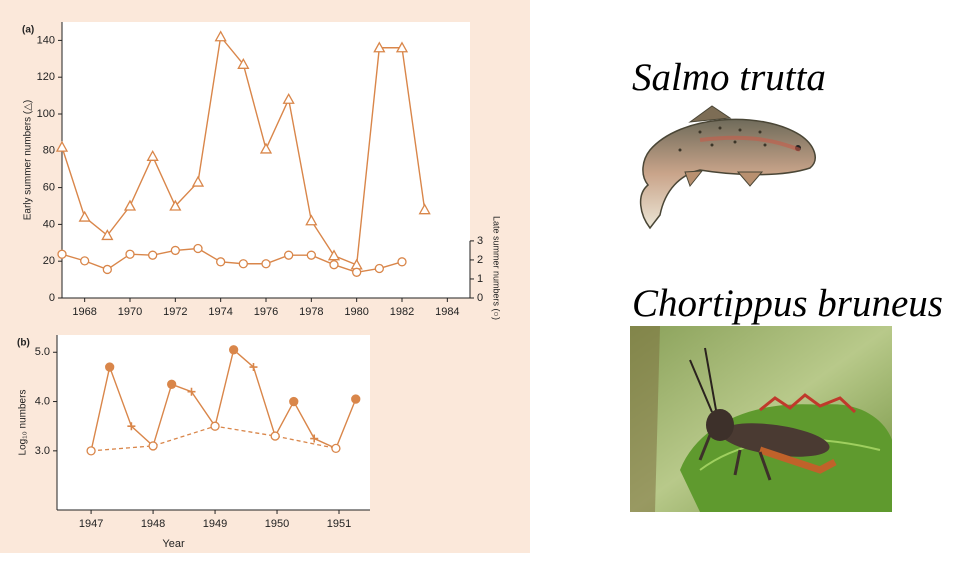 This screenshot has height=564, width=959. What do you see at coordinates (480, 241) in the screenshot?
I see `y2-tick-label: 3` at bounding box center [480, 241].